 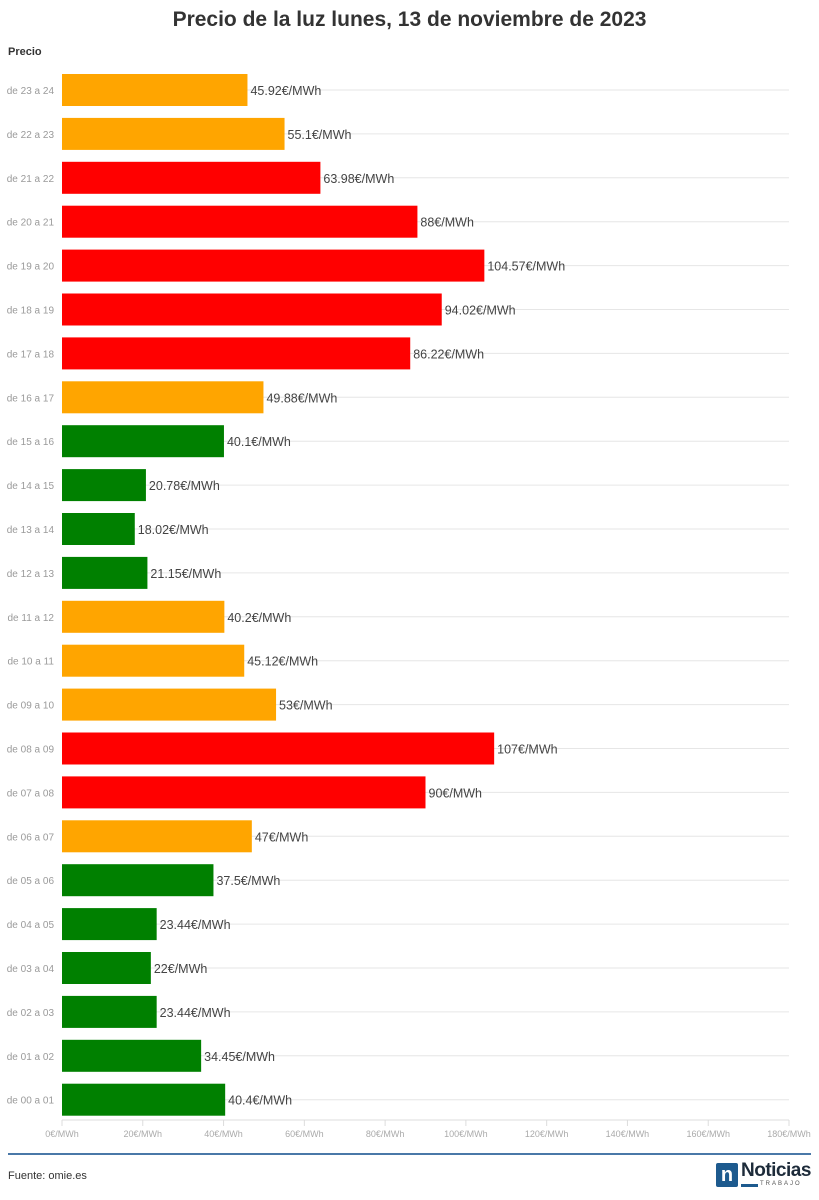 What do you see at coordinates (25, 52) in the screenshot?
I see `y-axis-label: Precio` at bounding box center [25, 52].